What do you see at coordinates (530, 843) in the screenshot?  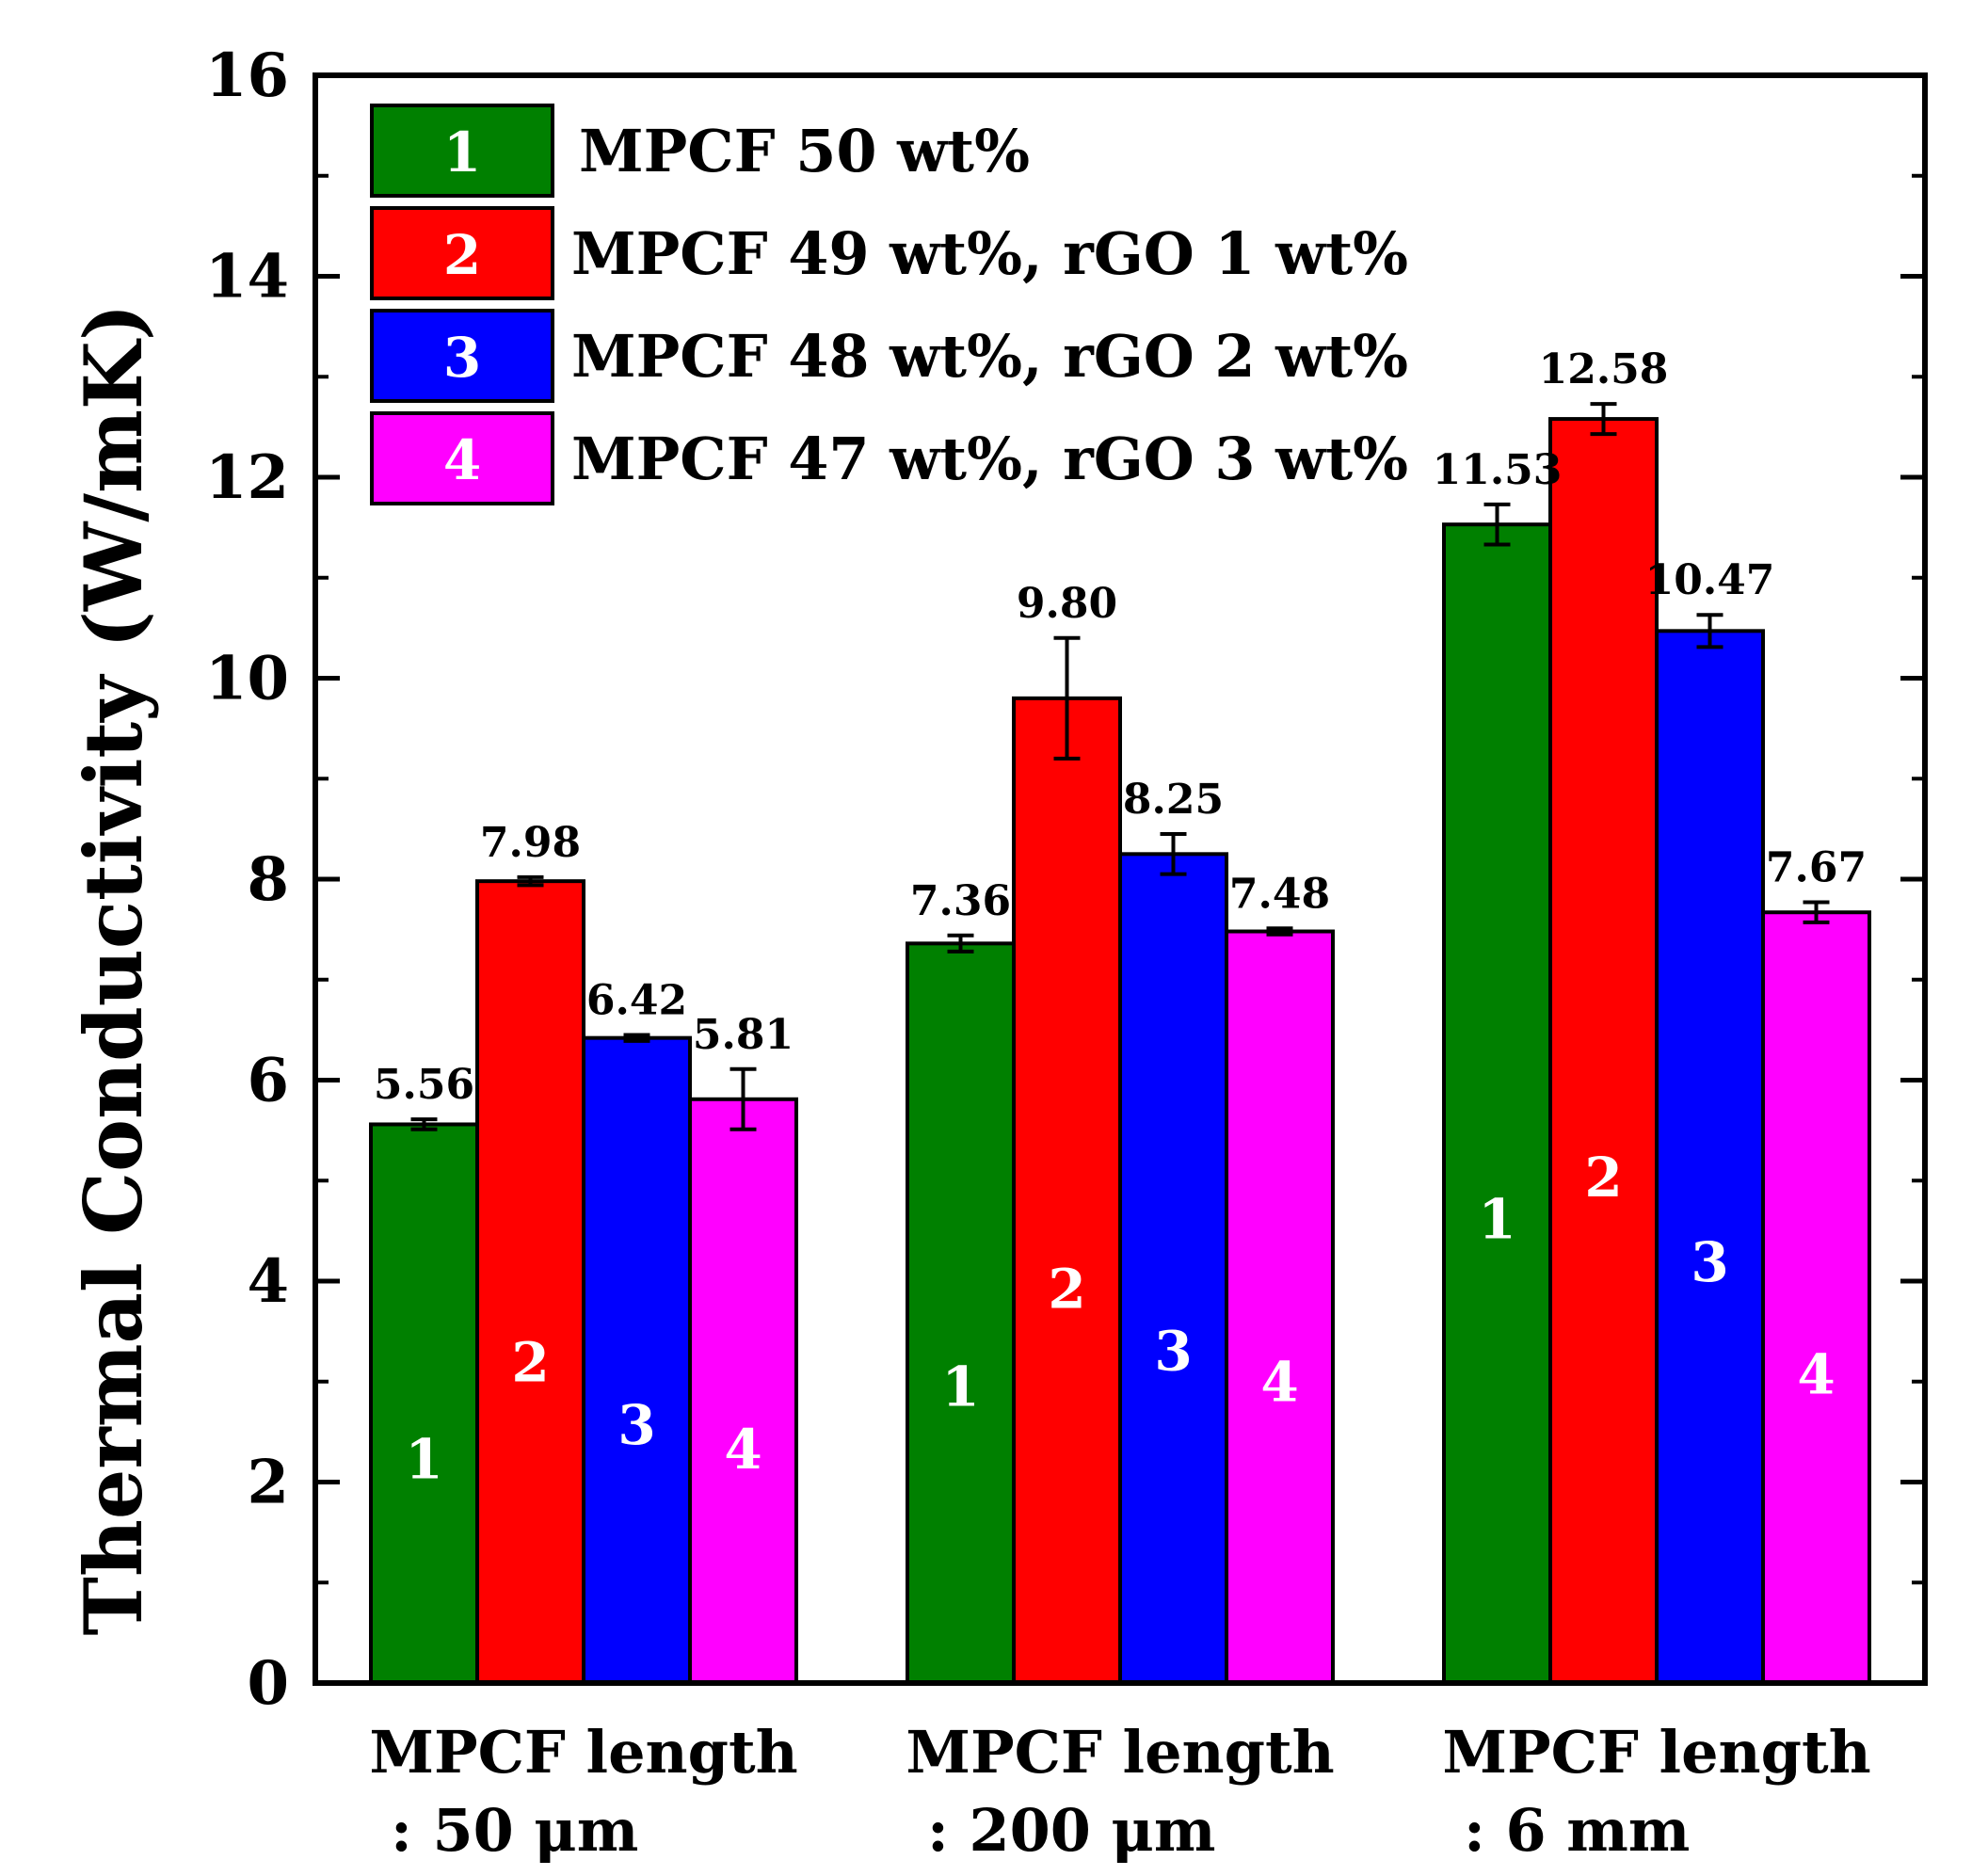 I see `data-label: 7.98` at bounding box center [530, 843].